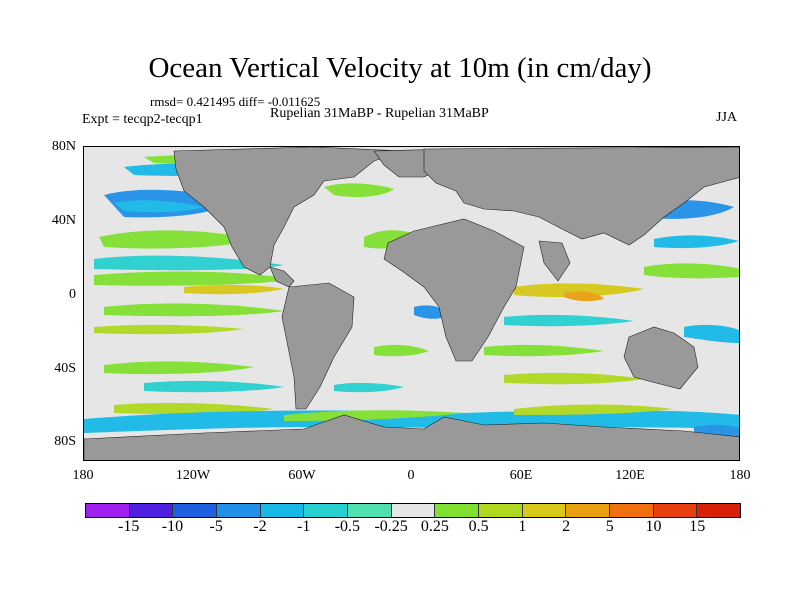  What do you see at coordinates (289, 211) in the screenshot?
I see `north-america` at bounding box center [289, 211].